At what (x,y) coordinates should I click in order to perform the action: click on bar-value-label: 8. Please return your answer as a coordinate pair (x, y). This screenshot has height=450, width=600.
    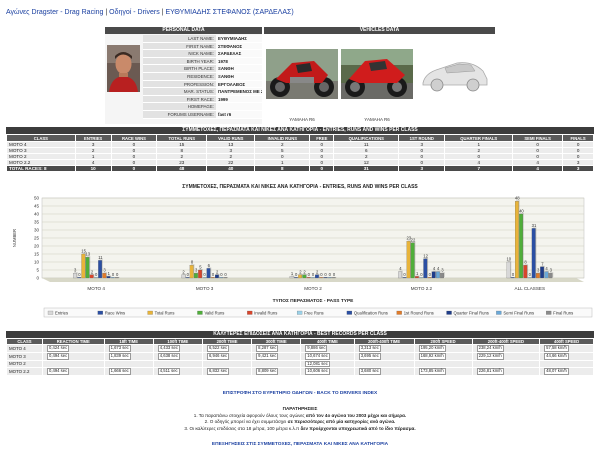
    Looking at the image, I should click on (525, 262).